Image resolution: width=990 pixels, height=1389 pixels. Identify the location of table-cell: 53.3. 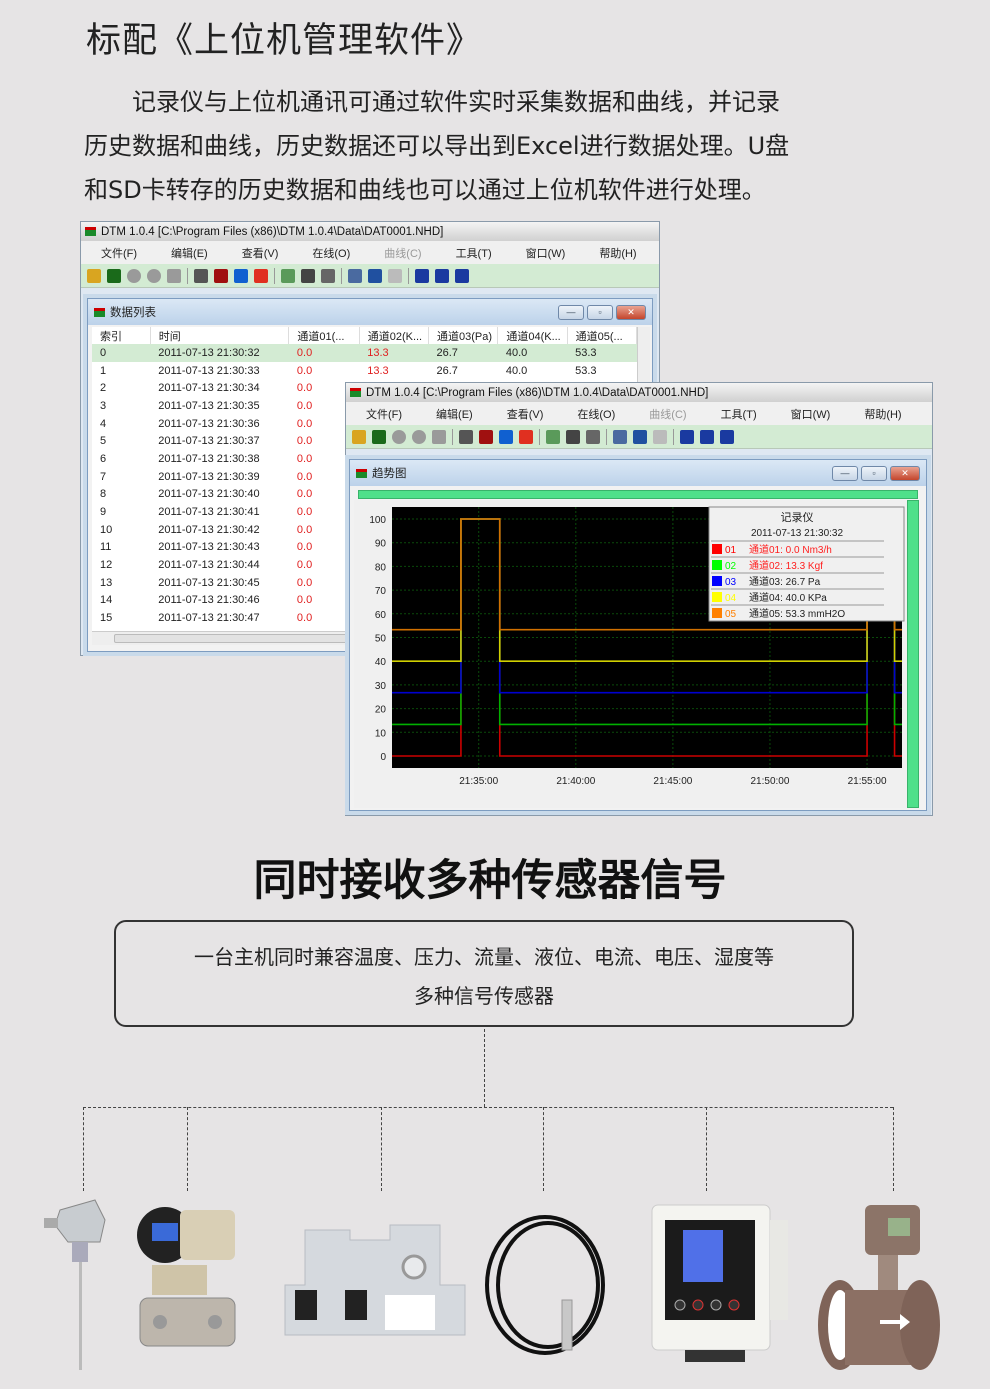
(602, 353).